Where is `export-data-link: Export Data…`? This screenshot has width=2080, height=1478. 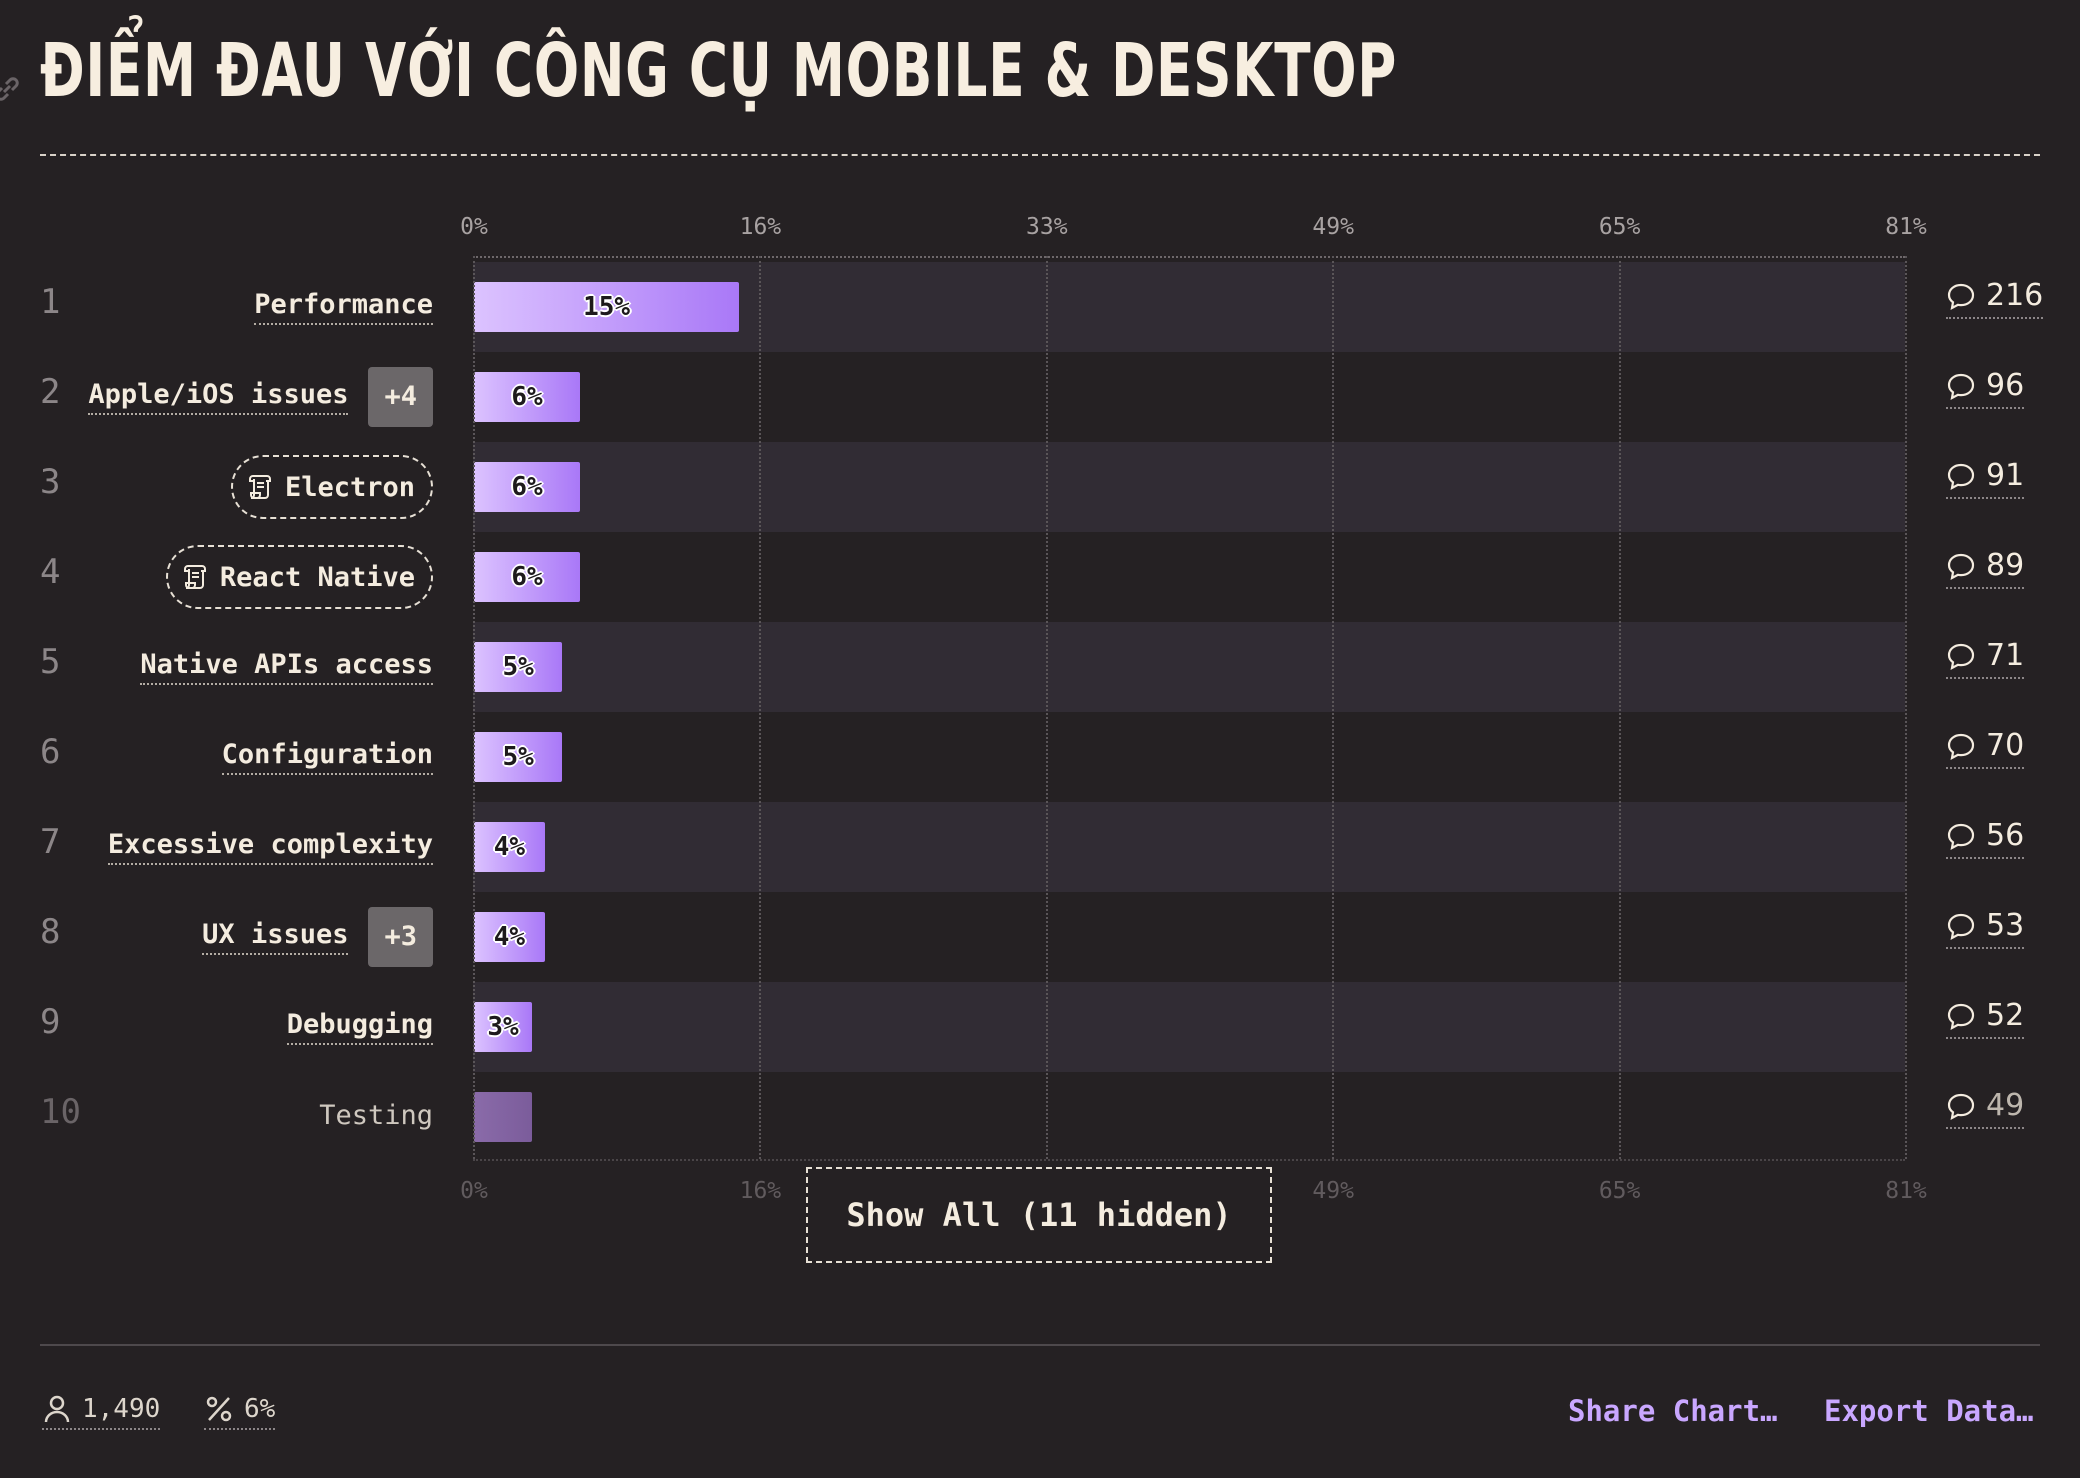 export-data-link: Export Data… is located at coordinates (1929, 1411).